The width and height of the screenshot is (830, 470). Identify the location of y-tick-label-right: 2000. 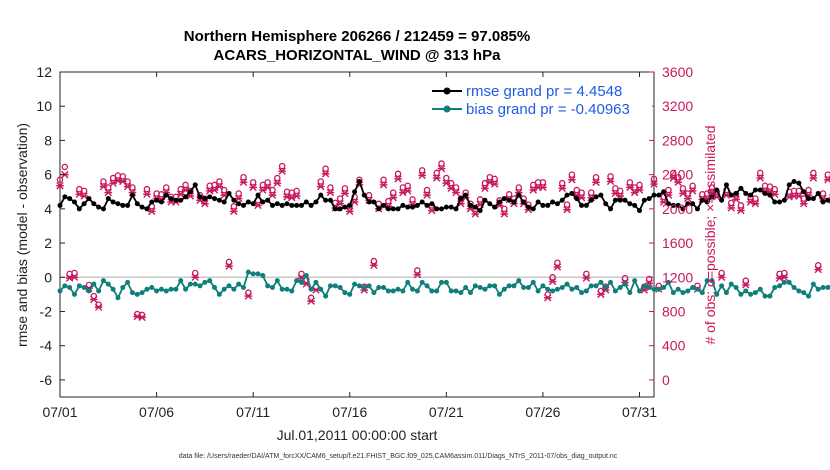
(677, 209).